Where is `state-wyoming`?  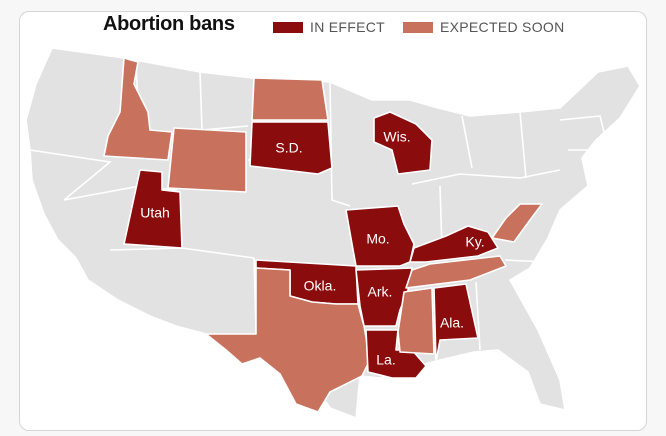
state-wyoming is located at coordinates (207, 160).